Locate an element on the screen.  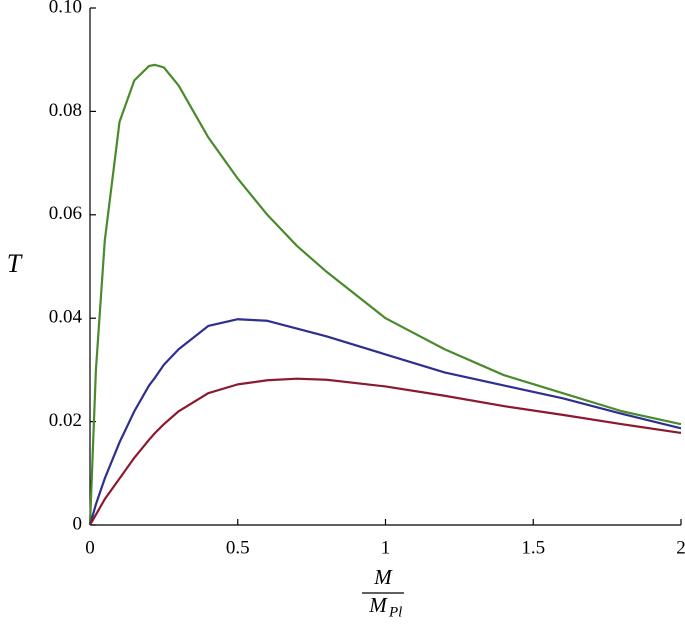
x-tick-label: 0.5 is located at coordinates (238, 547).